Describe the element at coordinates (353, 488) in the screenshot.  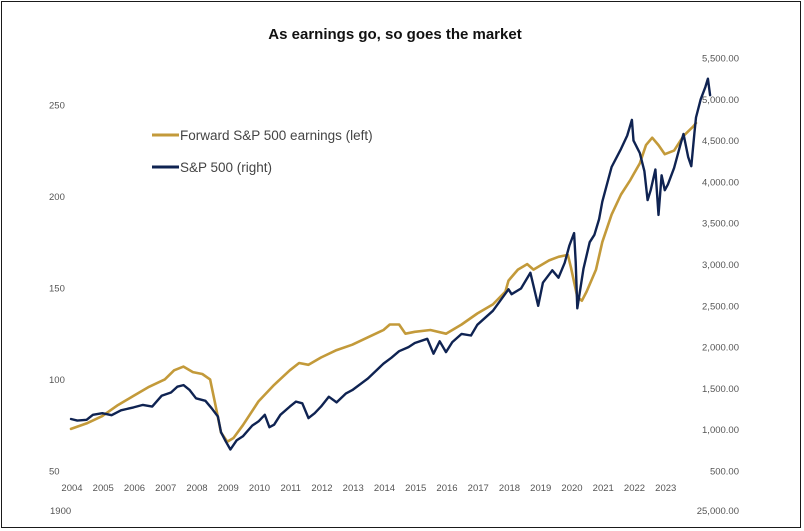
I see `x-tick-label: 2013` at that location.